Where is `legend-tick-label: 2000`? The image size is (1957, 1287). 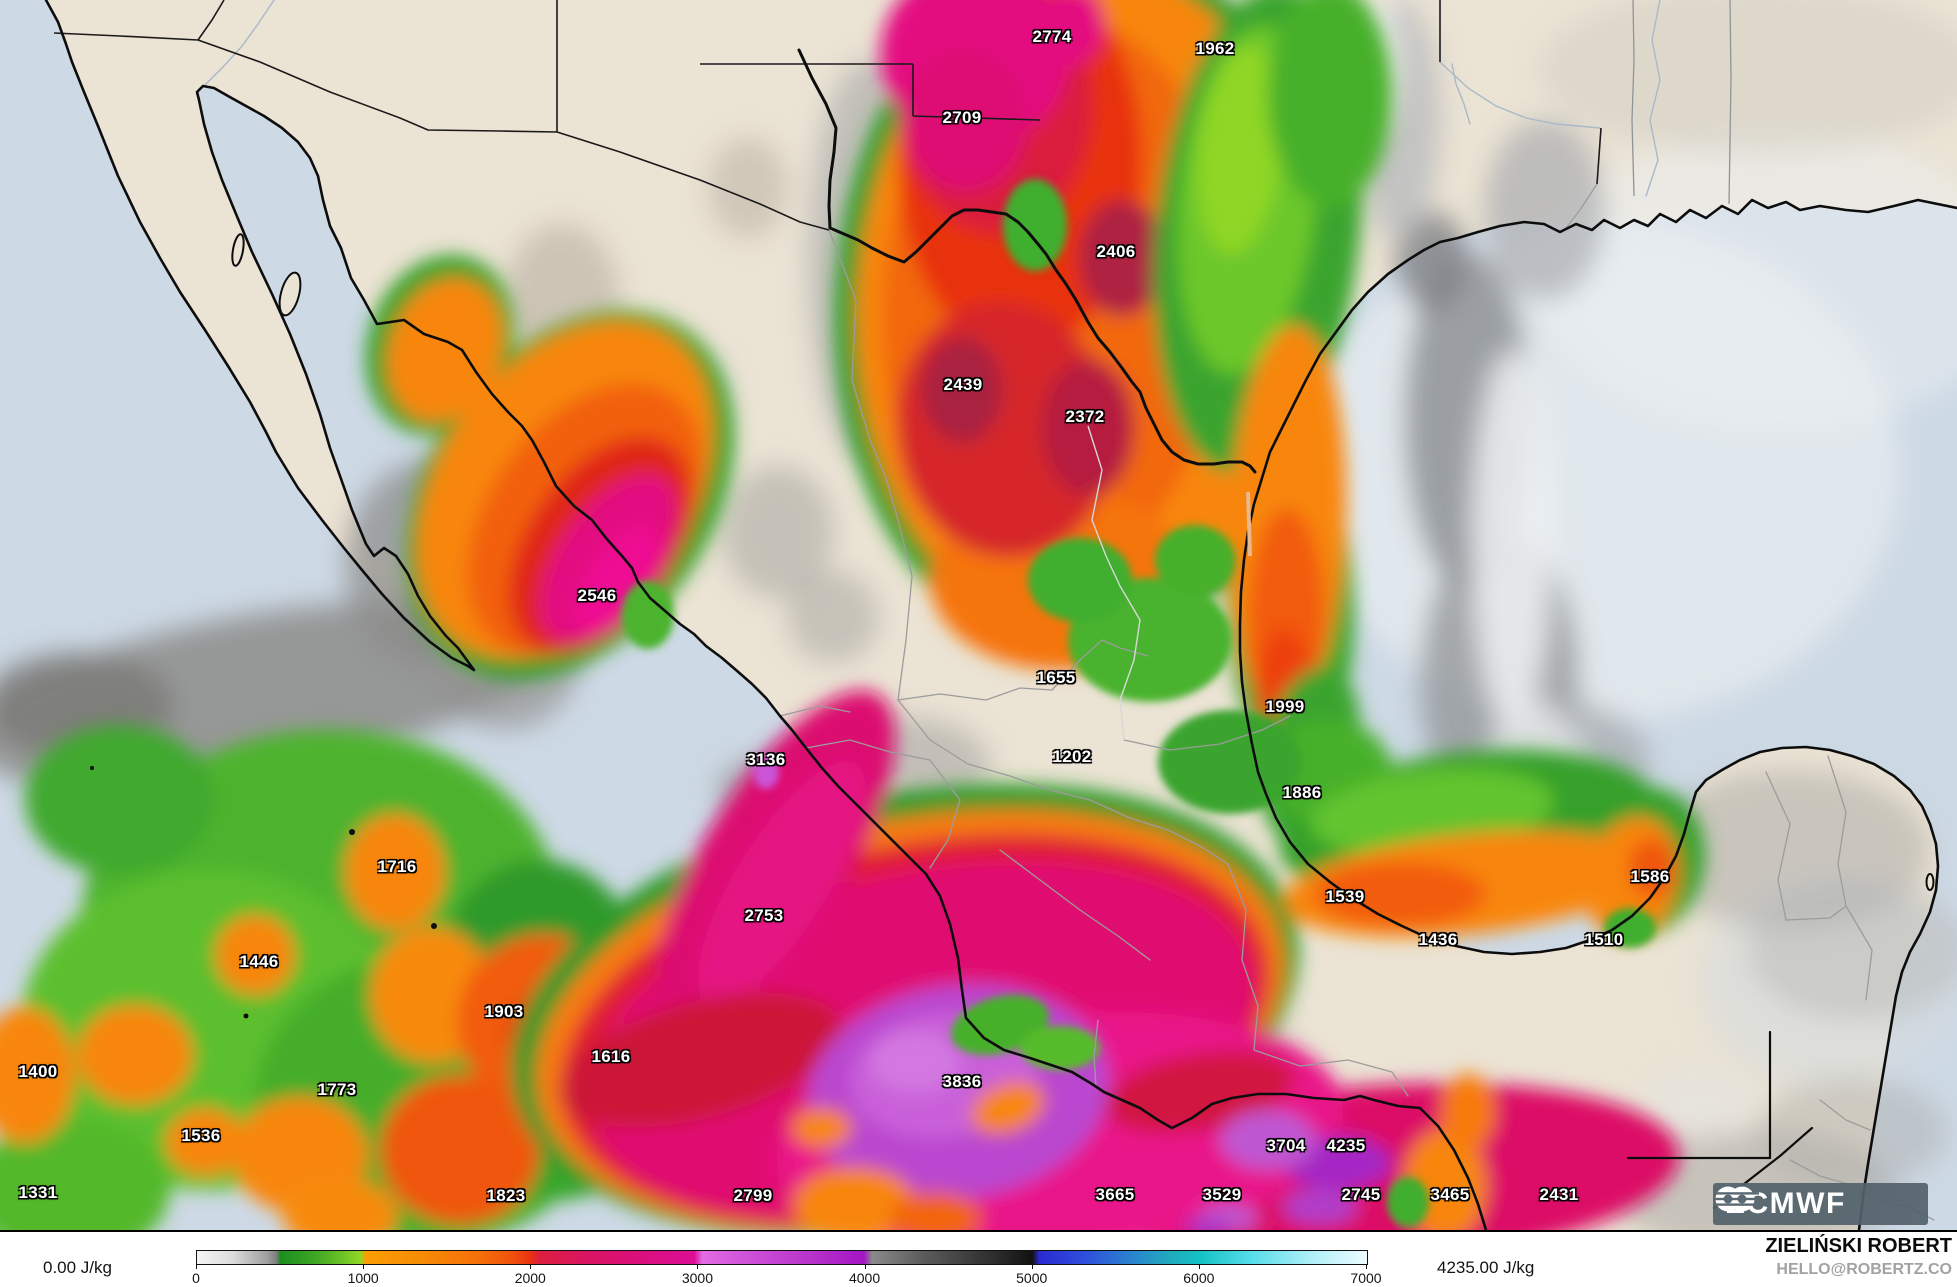
legend-tick-label: 2000 is located at coordinates (530, 1278).